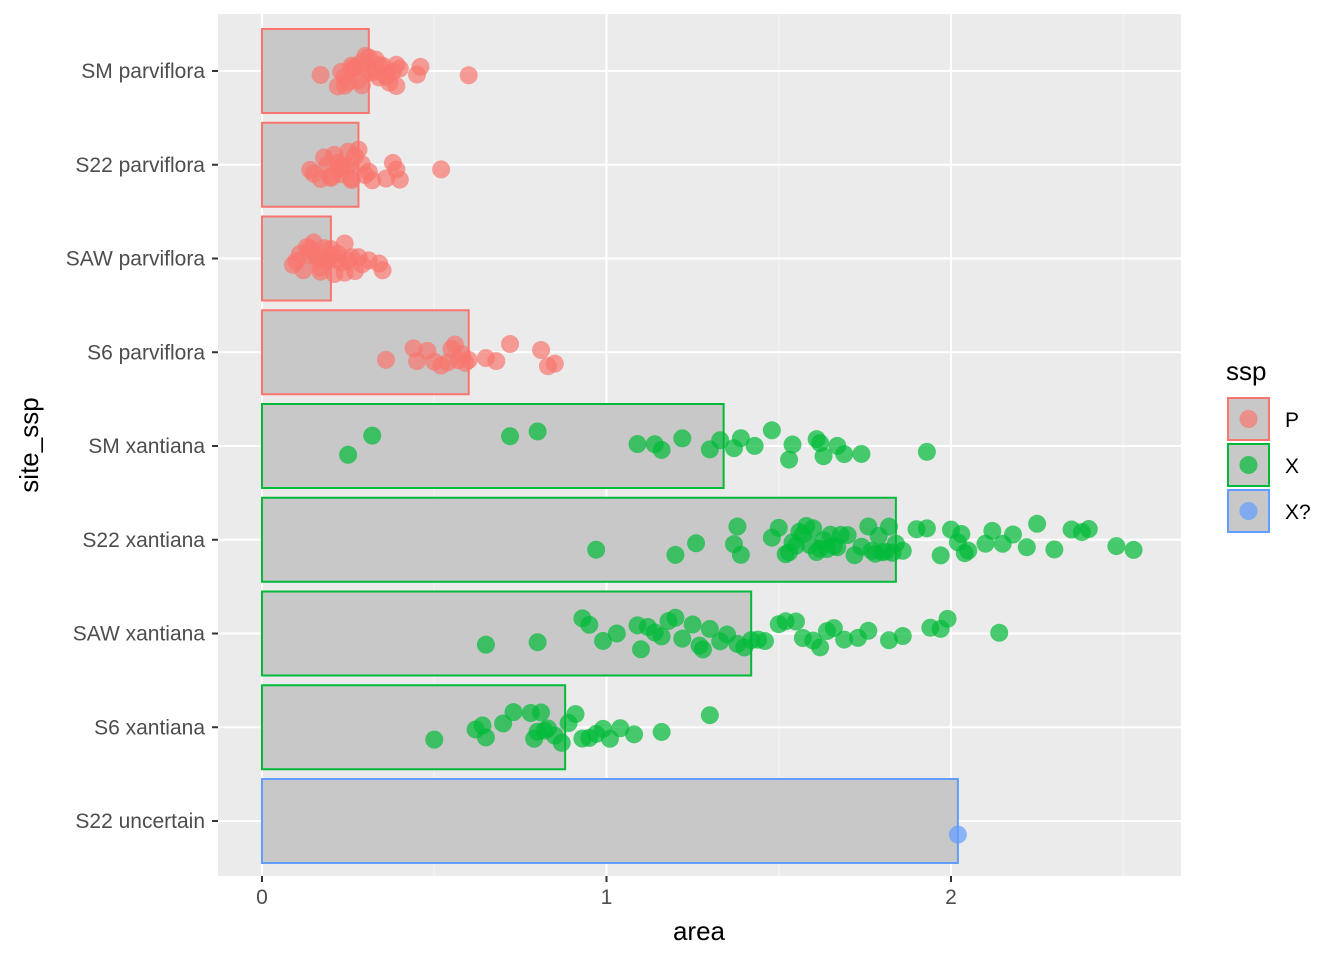 This screenshot has width=1344, height=960. I want to click on legend-label: X, so click(1292, 466).